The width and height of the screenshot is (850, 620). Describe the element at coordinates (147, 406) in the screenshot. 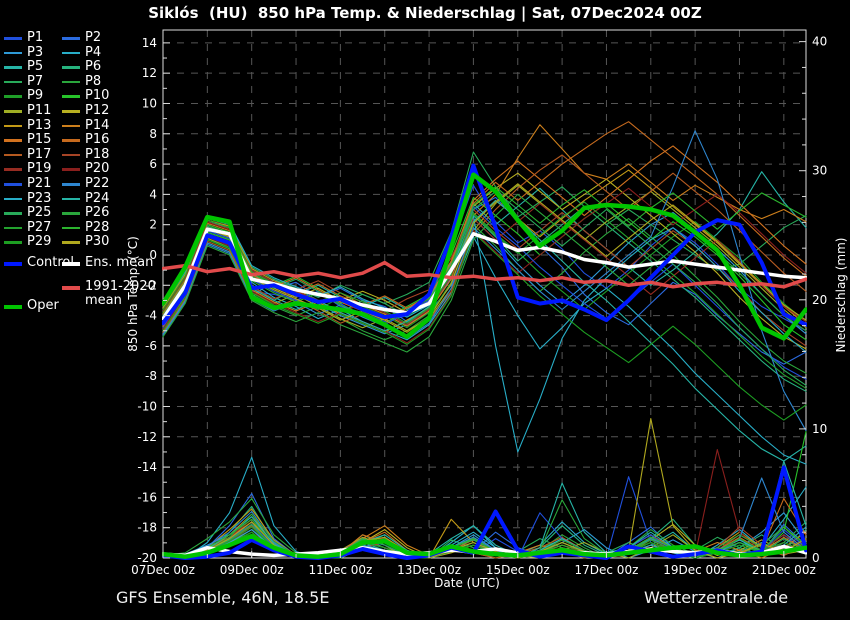

I see `left-tick-label: -10` at that location.